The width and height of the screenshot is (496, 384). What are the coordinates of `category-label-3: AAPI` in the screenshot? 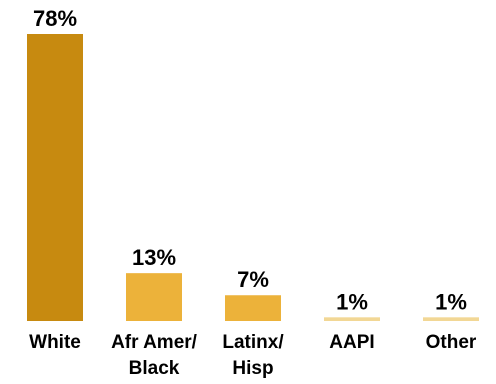 It's located at (351, 342).